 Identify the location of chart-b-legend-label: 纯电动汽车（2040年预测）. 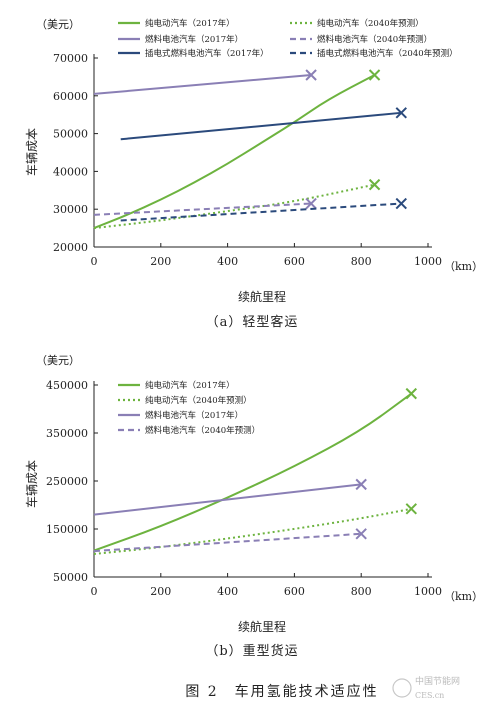
(198, 400).